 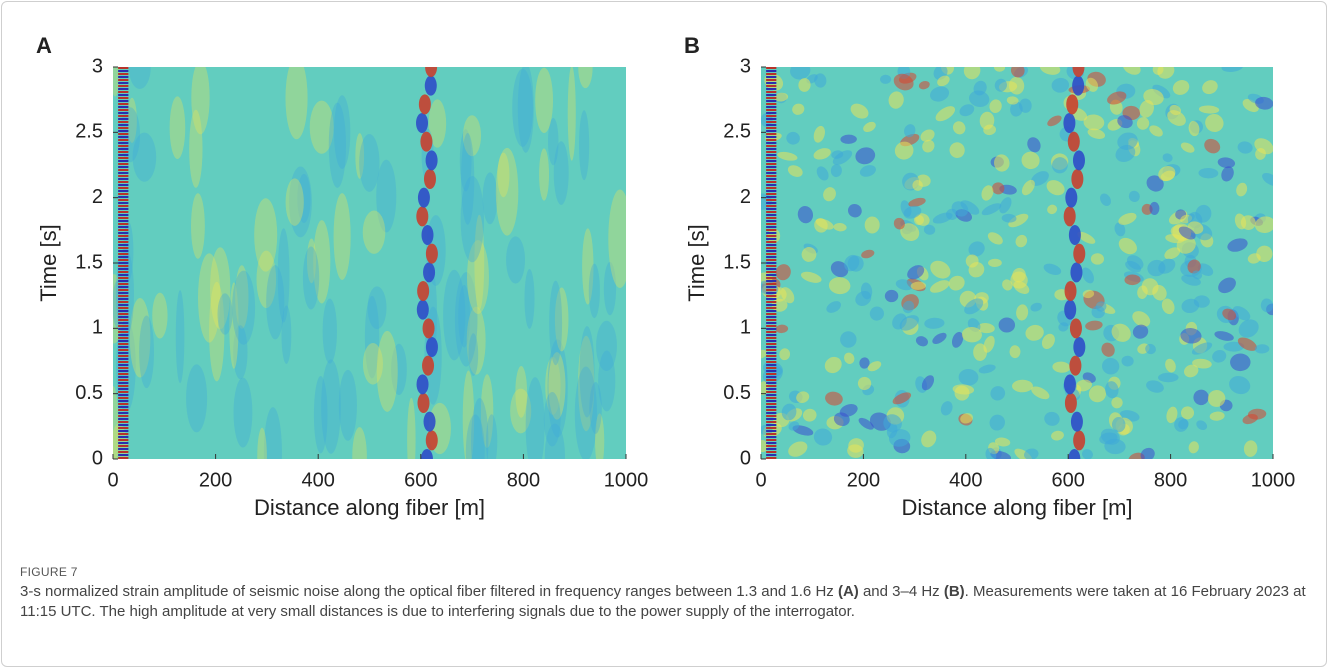 What do you see at coordinates (89, 262) in the screenshot?
I see `y-tick-label: 1.5` at bounding box center [89, 262].